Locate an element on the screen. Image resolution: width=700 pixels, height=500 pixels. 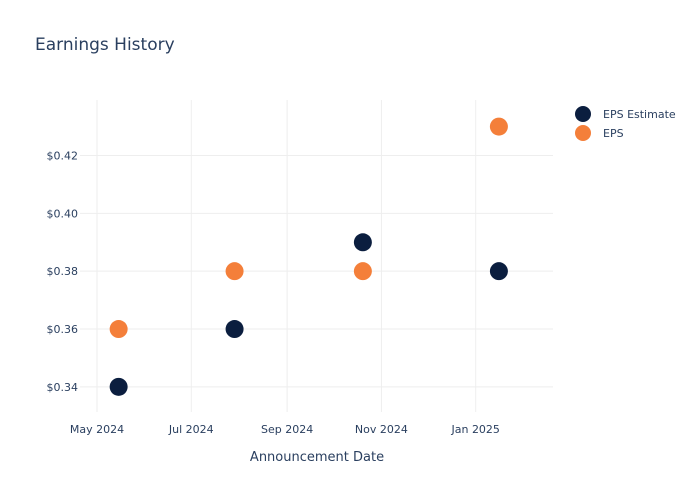
y-axis-ticks: $0.34 $0.36 $0.38 $0.40 $0.42 is located at coordinates (63, 272).